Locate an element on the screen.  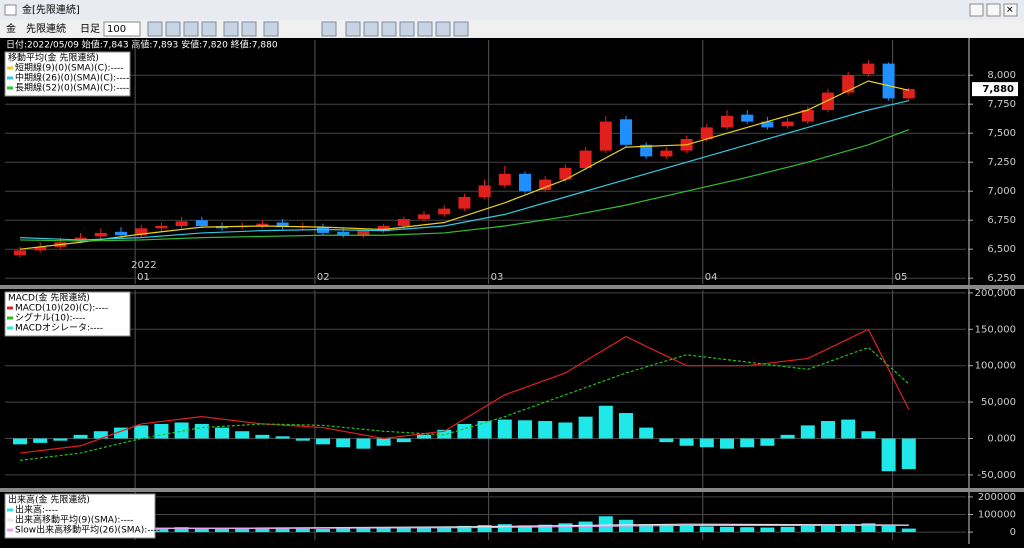
x-tick-label: 05 is located at coordinates (901, 277).